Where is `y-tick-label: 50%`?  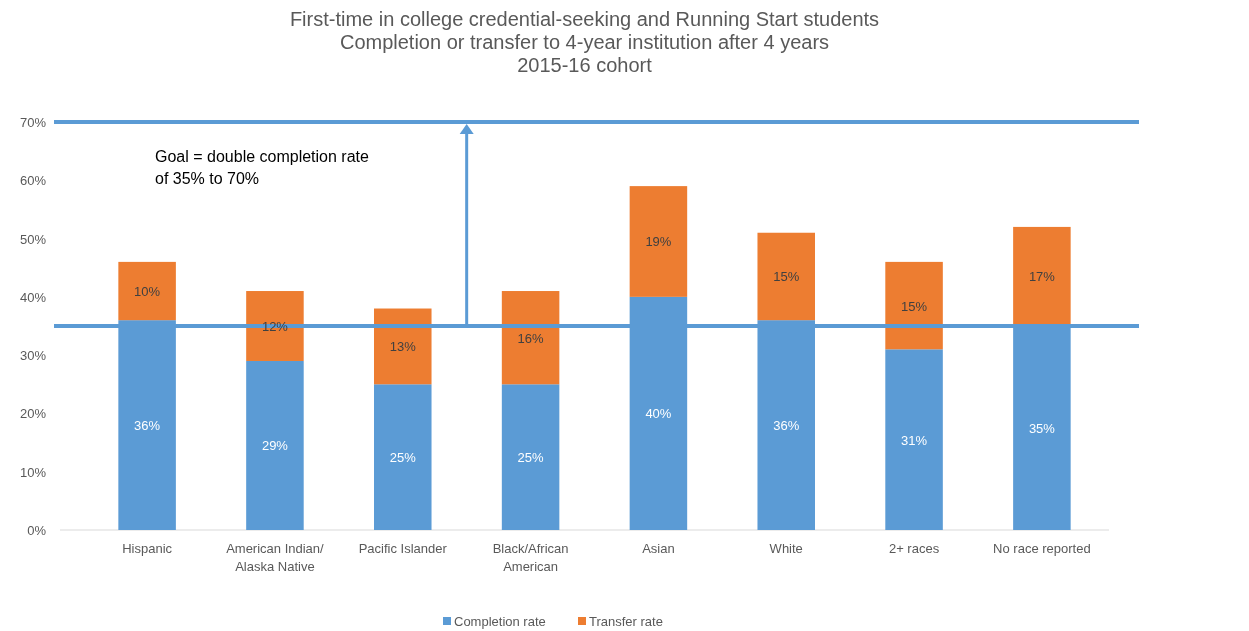
y-tick-label: 50% is located at coordinates (33, 239).